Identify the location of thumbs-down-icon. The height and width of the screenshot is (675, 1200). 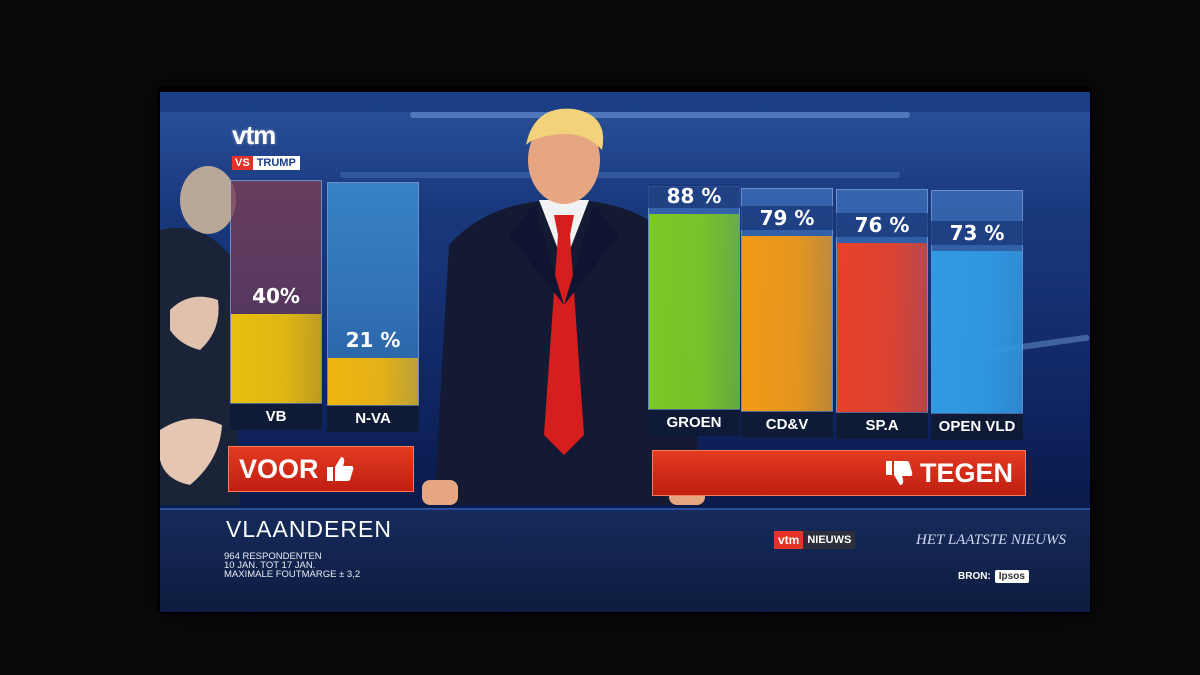
(899, 473).